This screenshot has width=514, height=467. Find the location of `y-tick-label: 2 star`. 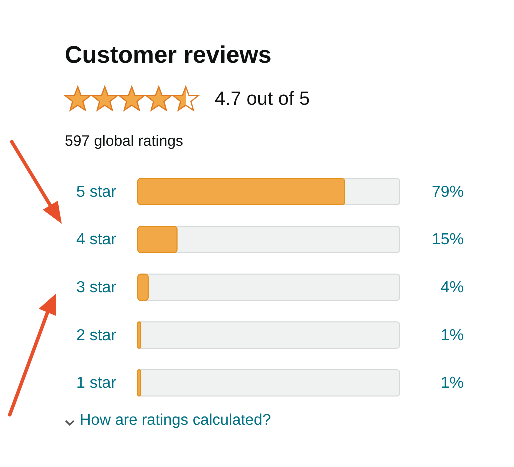

y-tick-label: 2 star is located at coordinates (97, 335).